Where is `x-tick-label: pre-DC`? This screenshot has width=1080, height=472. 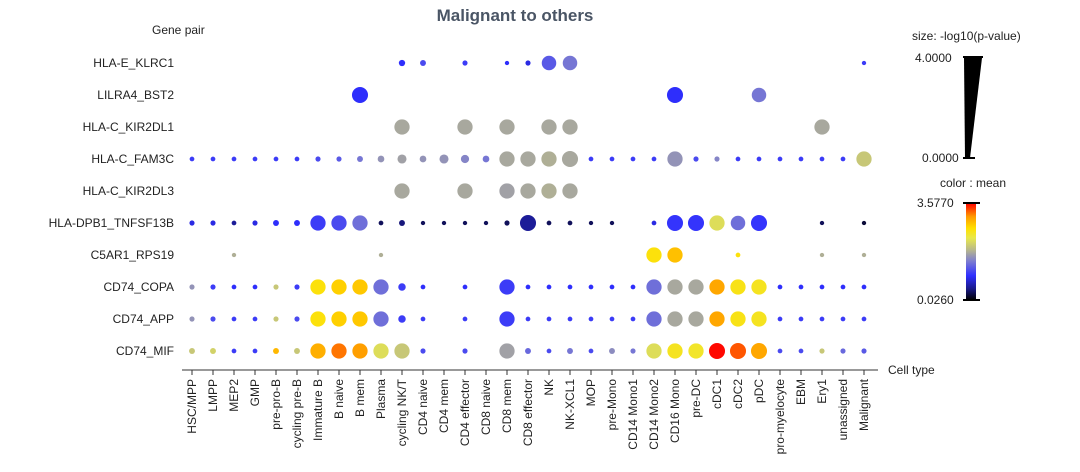
x-tick-label: pre-DC is located at coordinates (696, 398).